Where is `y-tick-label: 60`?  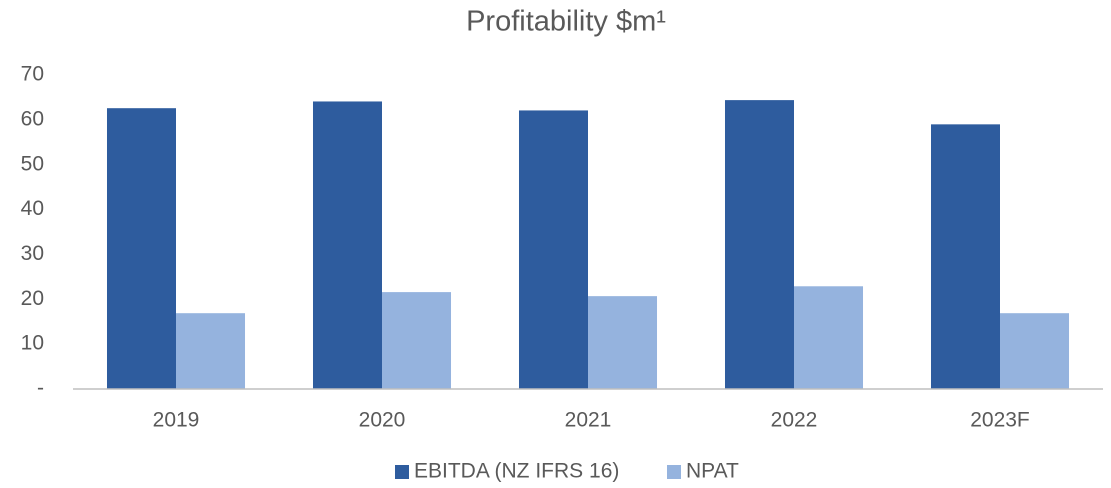 y-tick-label: 60 is located at coordinates (32, 118).